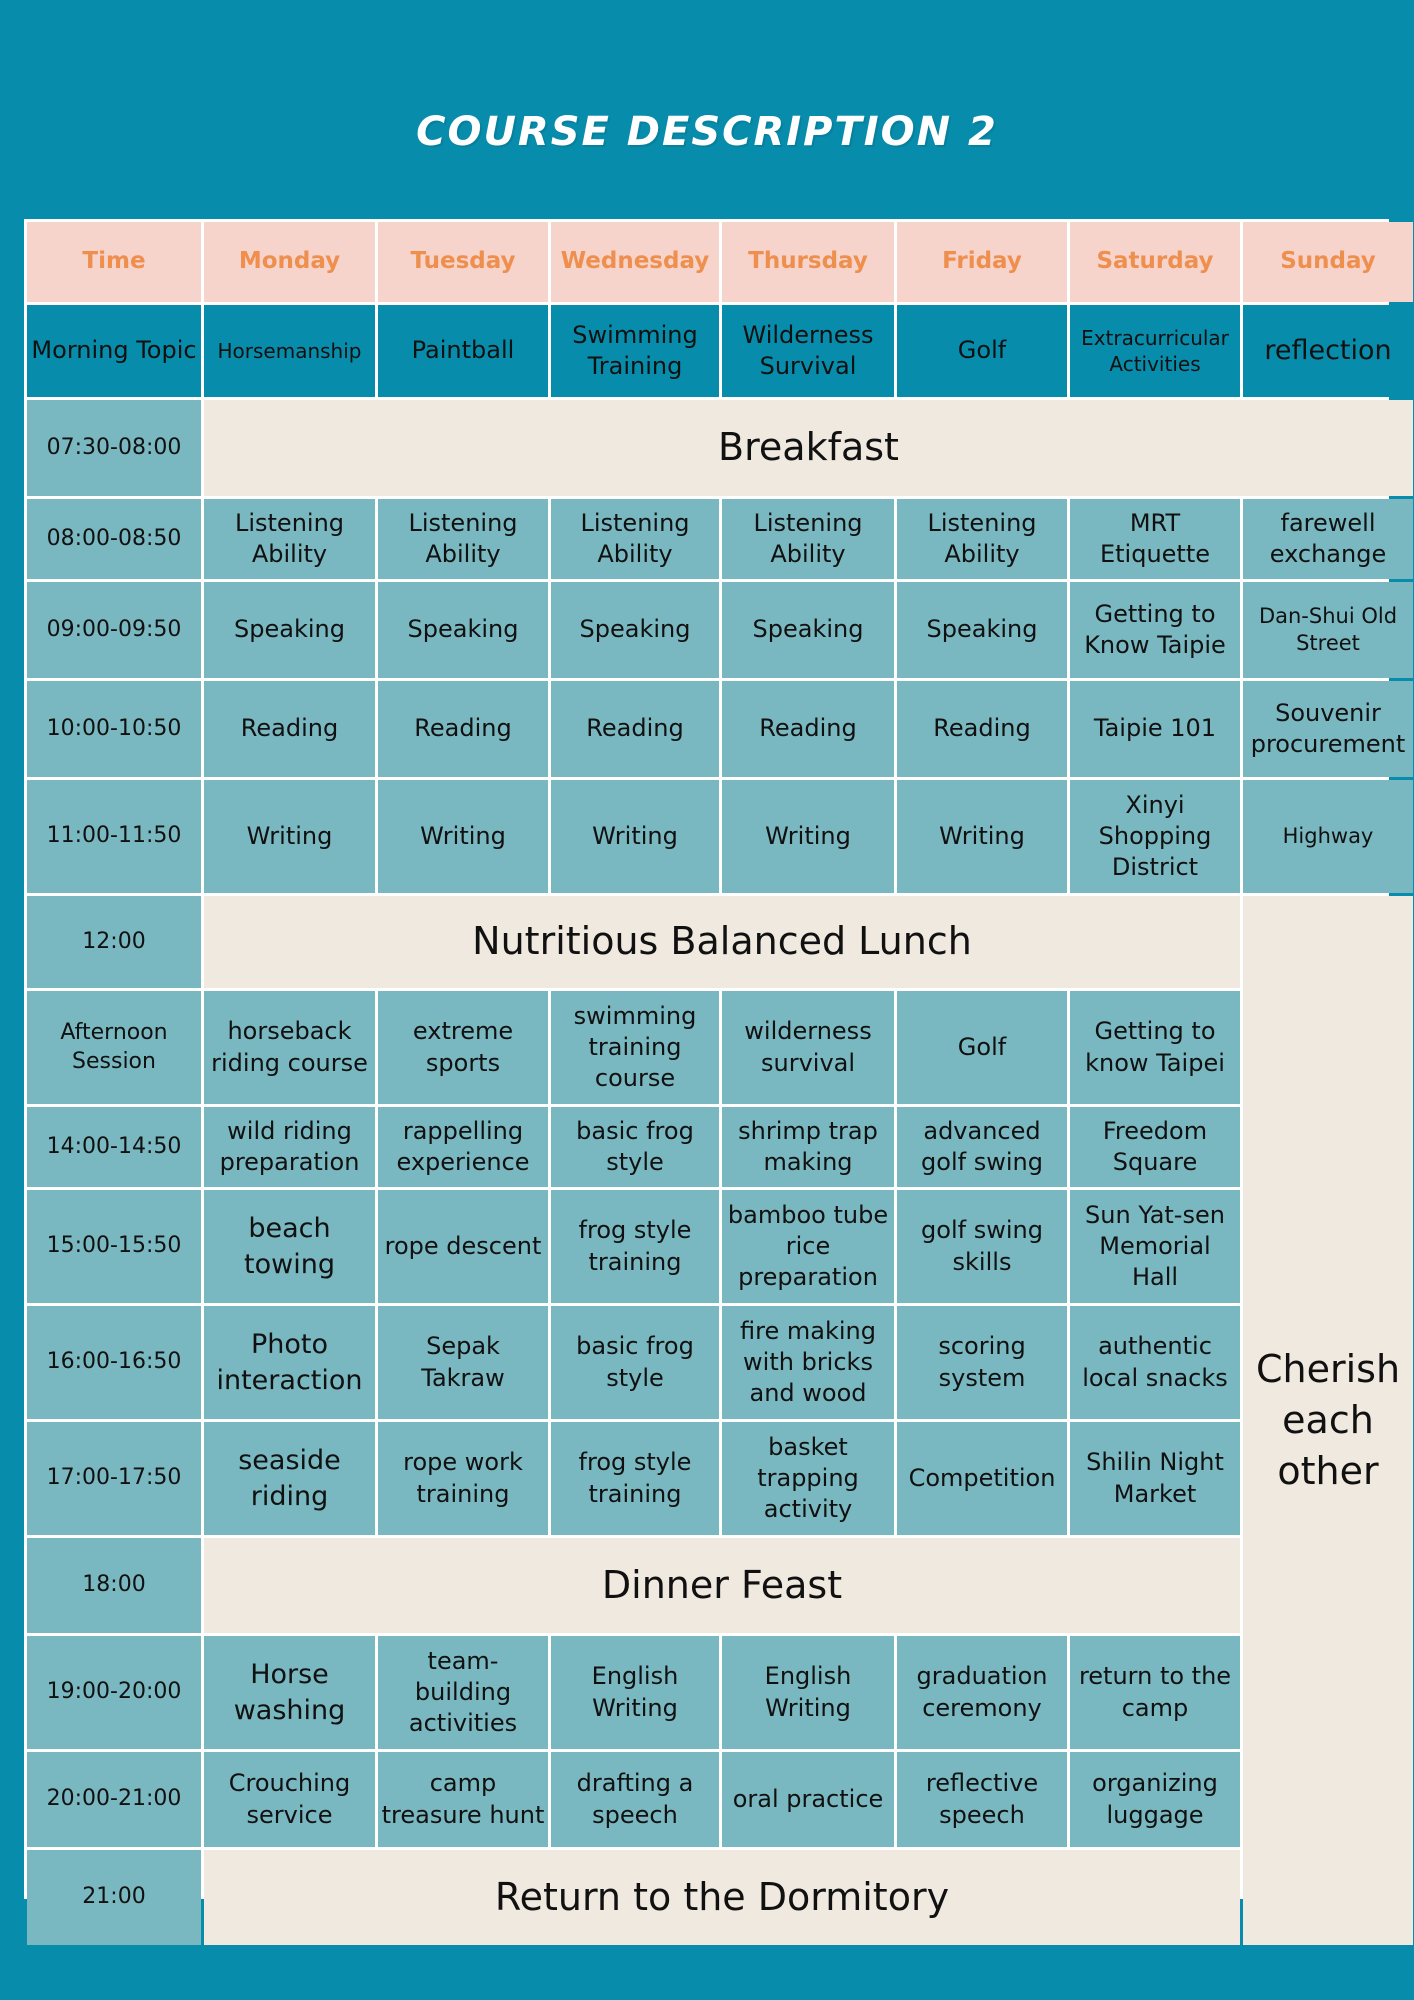 This screenshot has height=2000, width=1414. I want to click on activity-cell: farewell exchange, so click(1328, 539).